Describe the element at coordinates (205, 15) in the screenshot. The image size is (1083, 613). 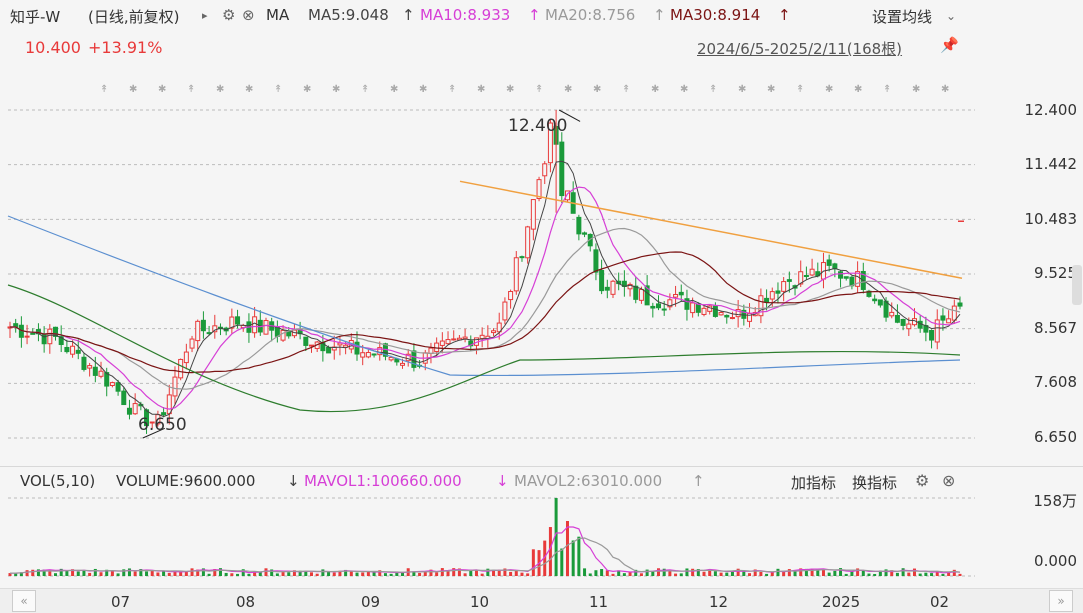
I see `expand-arrow-icon: ▸` at that location.